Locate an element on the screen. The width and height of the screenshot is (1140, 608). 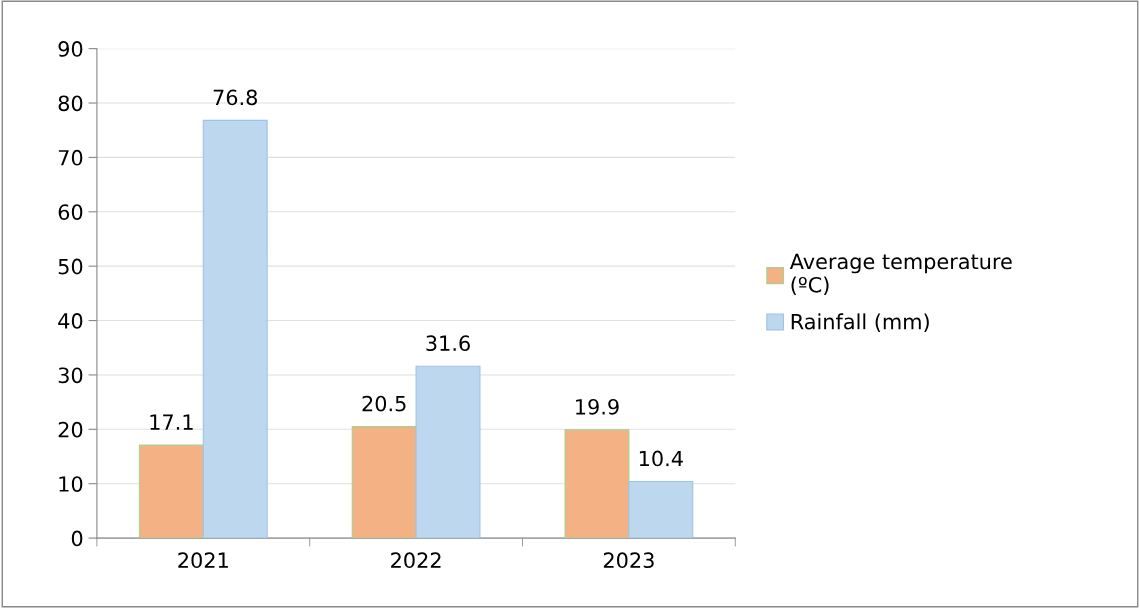
data-label: 19.9 is located at coordinates (597, 406).